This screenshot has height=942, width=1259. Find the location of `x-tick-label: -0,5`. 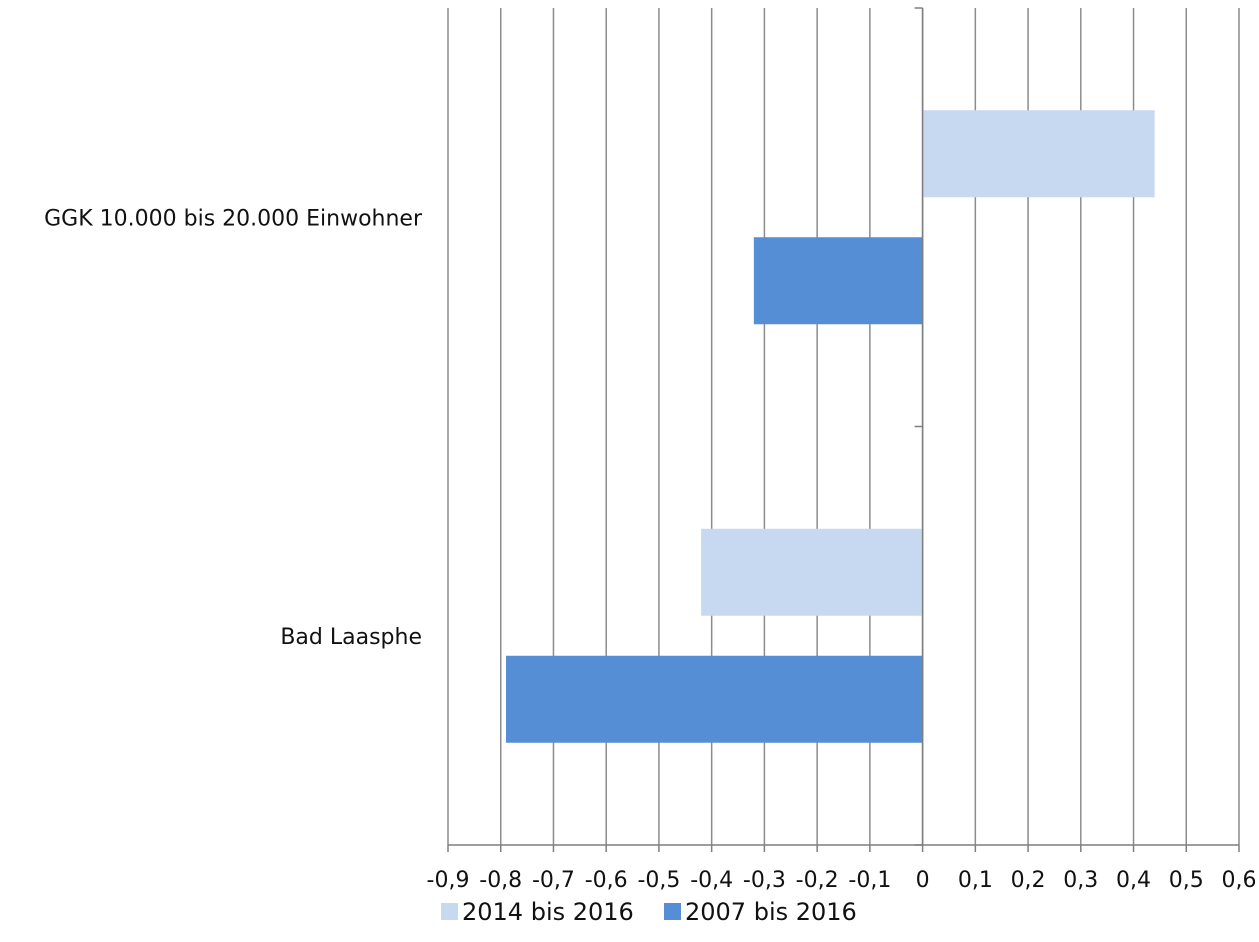

x-tick-label: -0,5 is located at coordinates (658, 880).